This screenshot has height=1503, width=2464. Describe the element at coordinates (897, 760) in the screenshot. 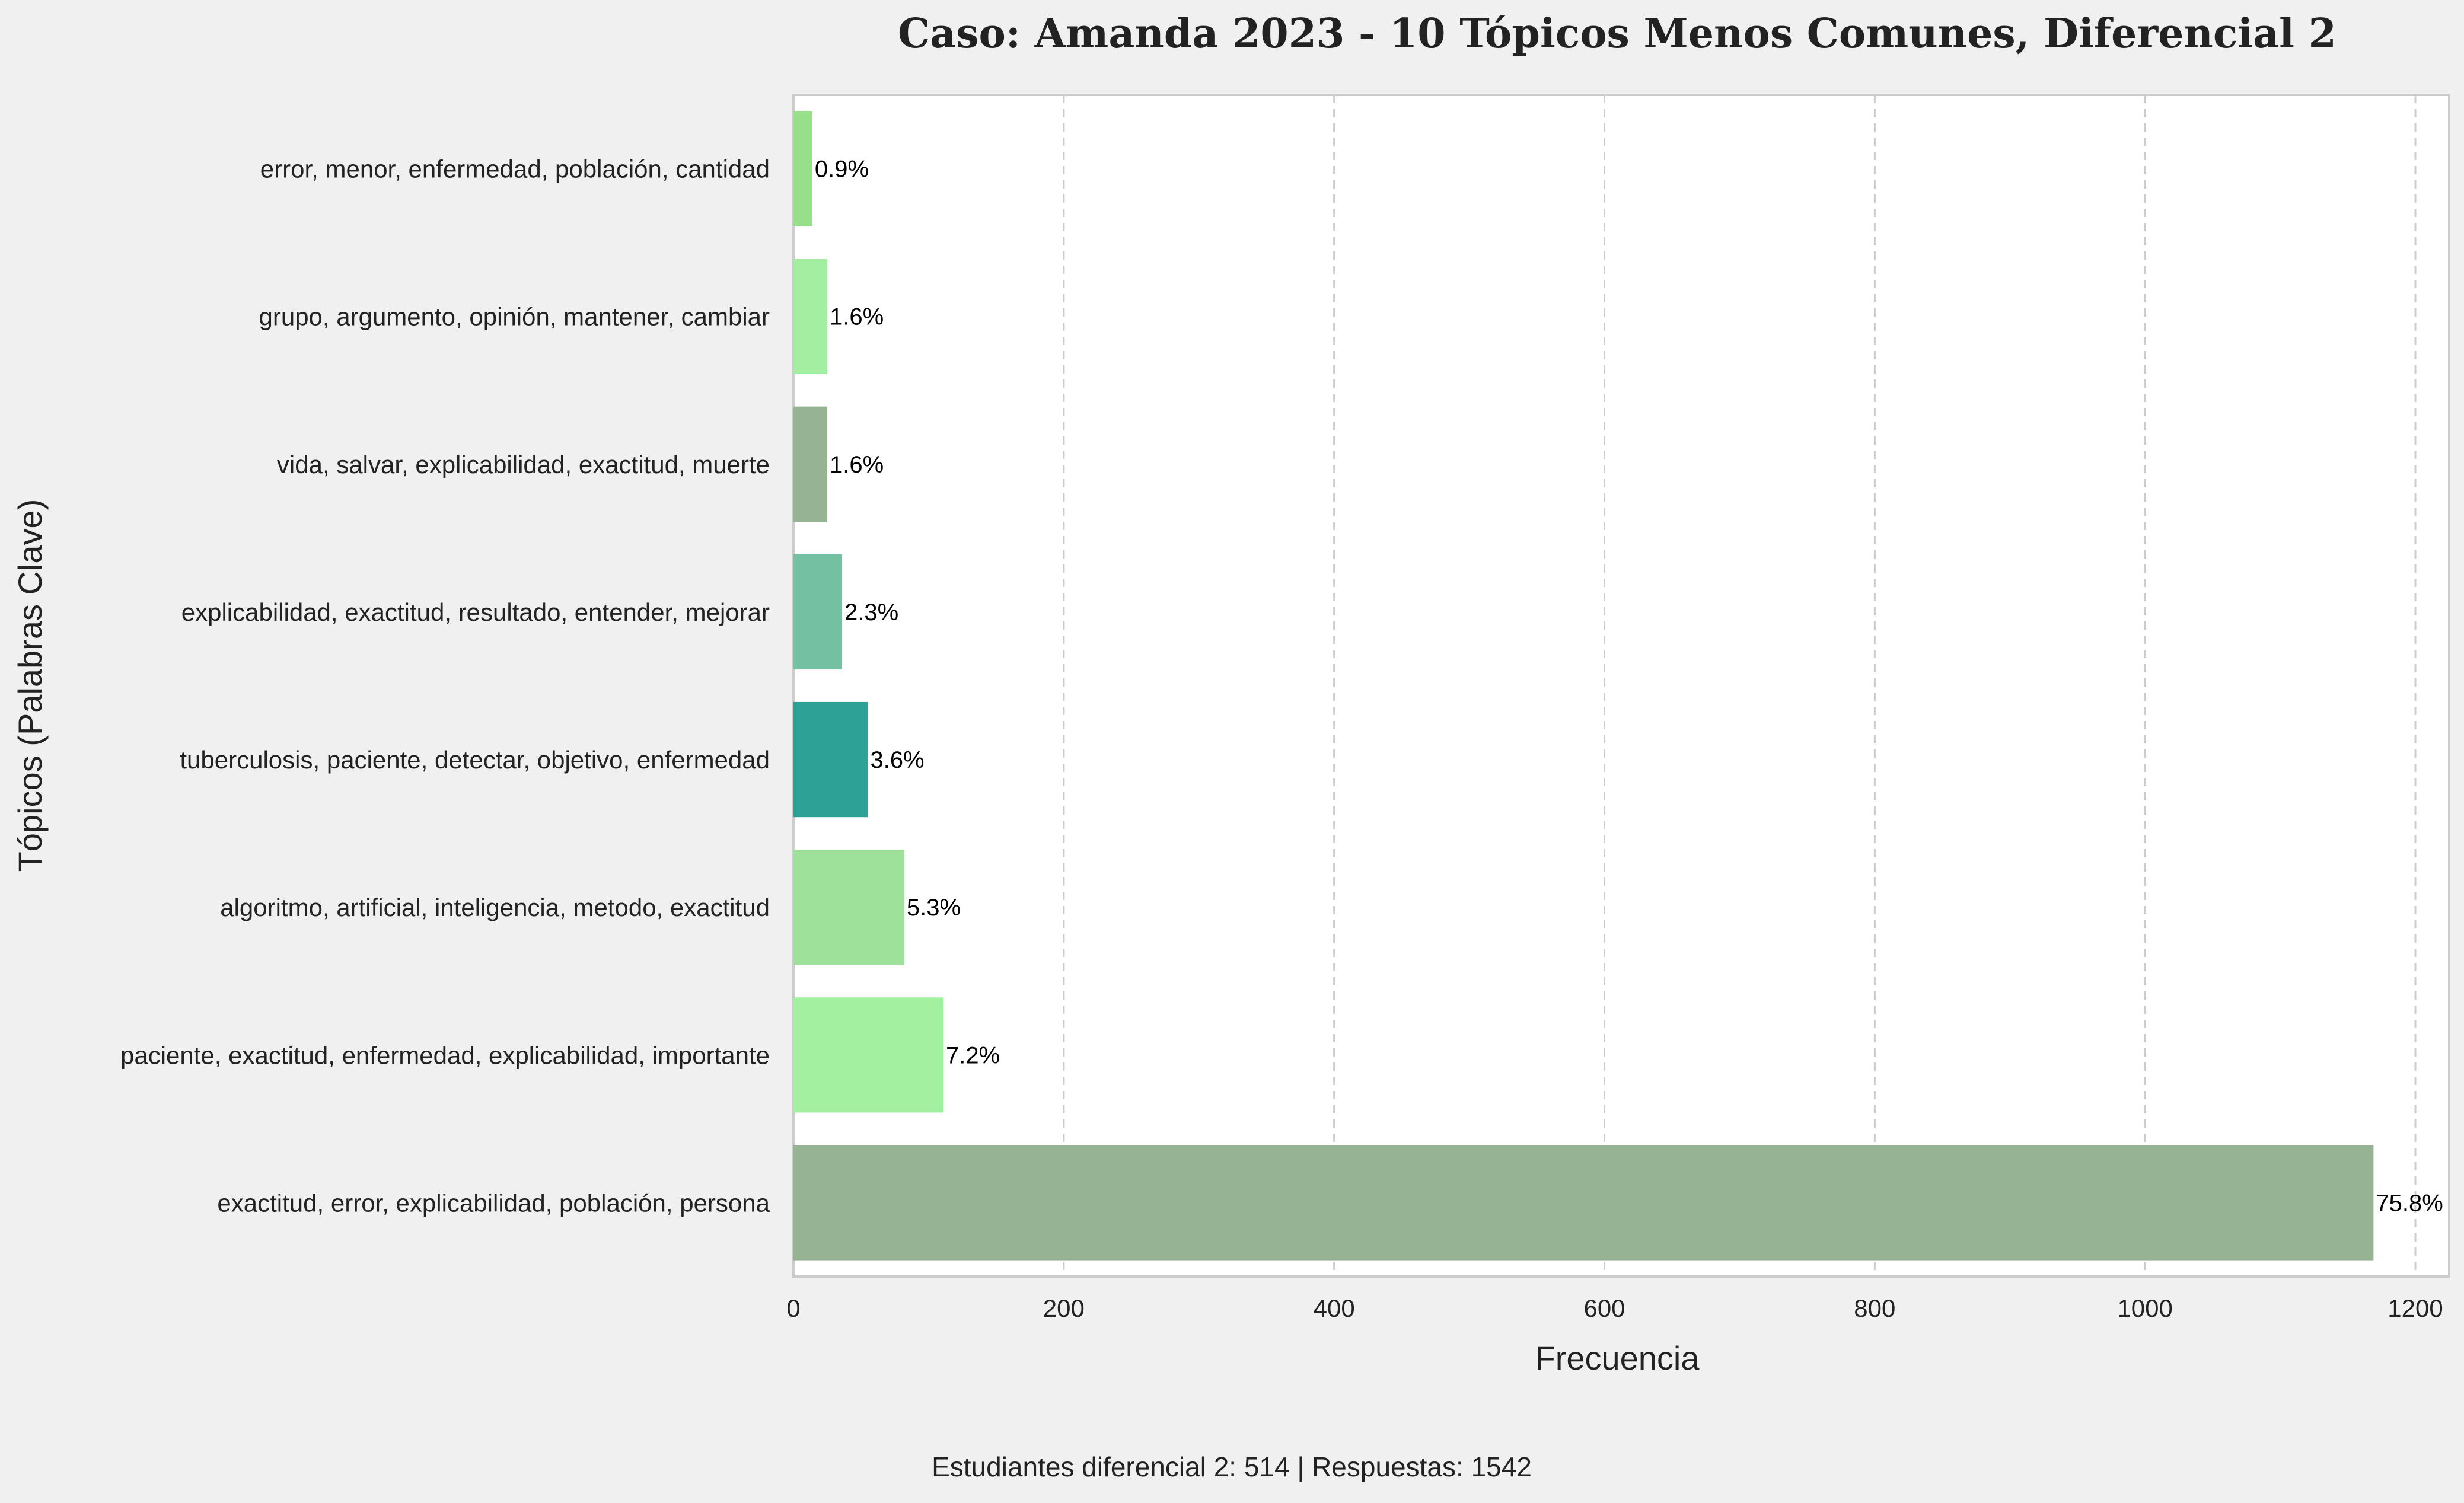

I see `data-label: 3.6%` at that location.